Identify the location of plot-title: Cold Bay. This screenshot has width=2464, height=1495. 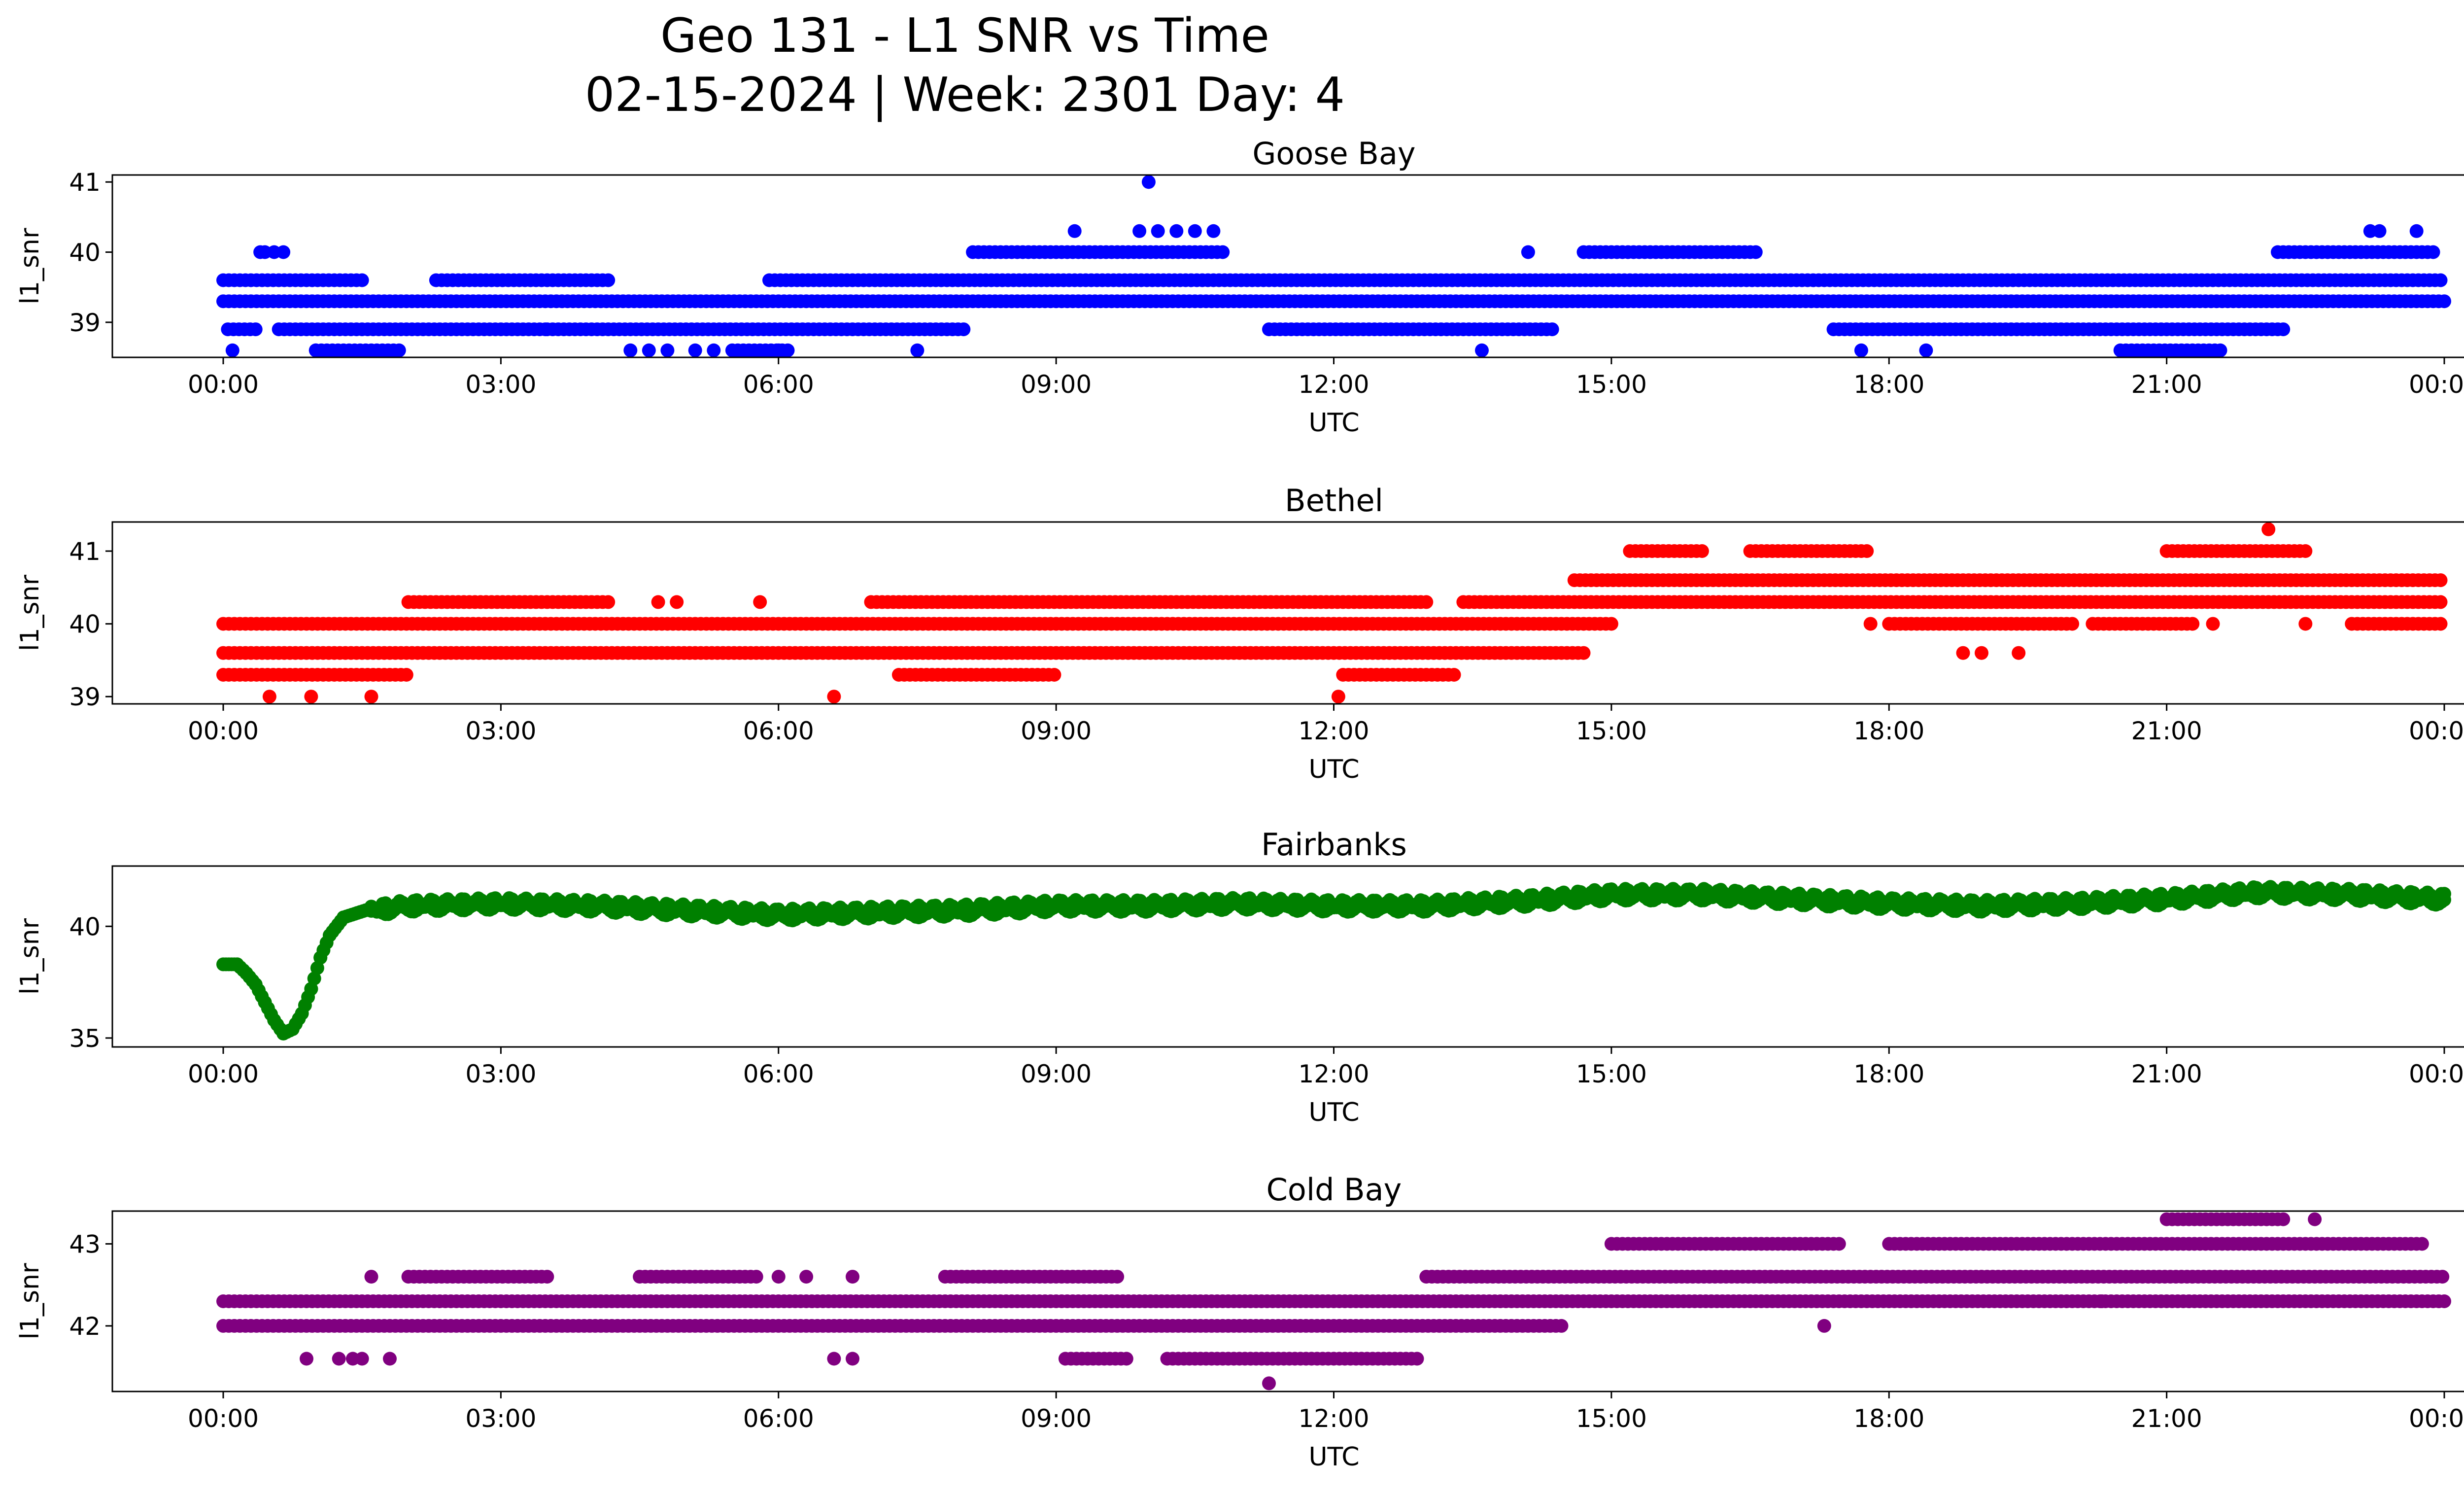
(1334, 1190).